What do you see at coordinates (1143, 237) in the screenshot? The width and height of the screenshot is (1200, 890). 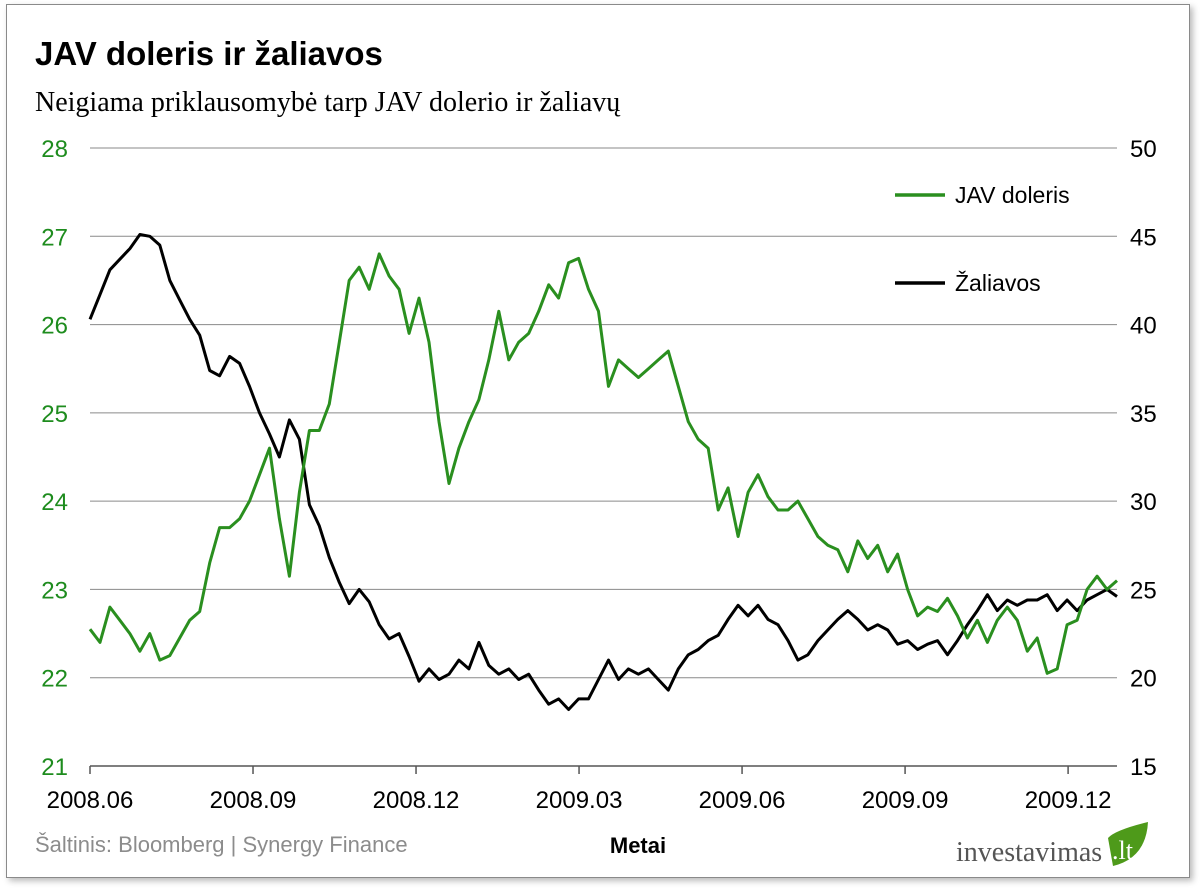 I see `y-right-tick-label: 45` at bounding box center [1143, 237].